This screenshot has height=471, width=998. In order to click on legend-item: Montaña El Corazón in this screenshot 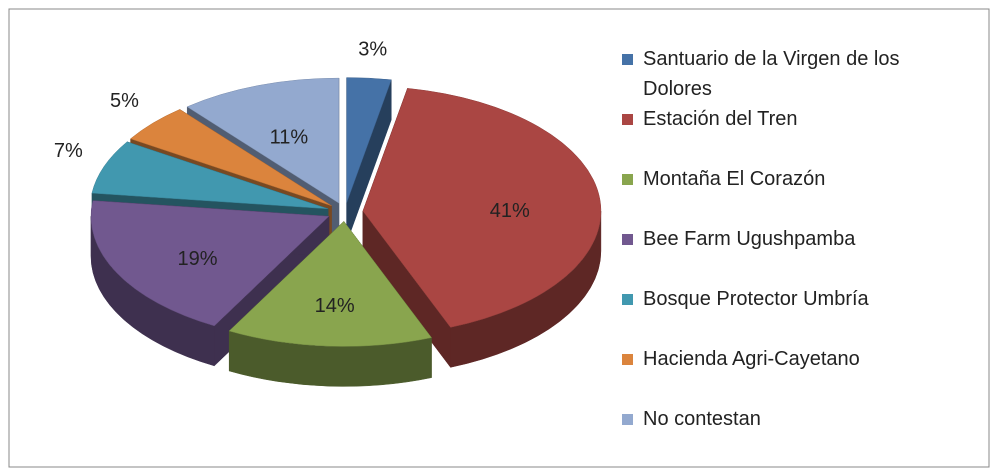, I will do `click(787, 179)`.